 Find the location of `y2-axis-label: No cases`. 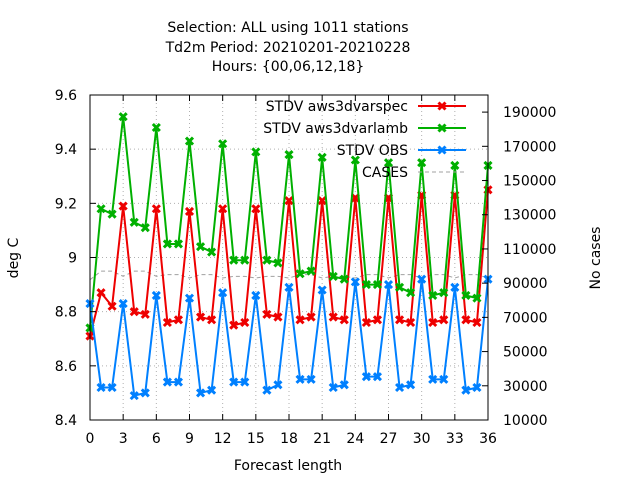

y2-axis-label: No cases is located at coordinates (596, 258).